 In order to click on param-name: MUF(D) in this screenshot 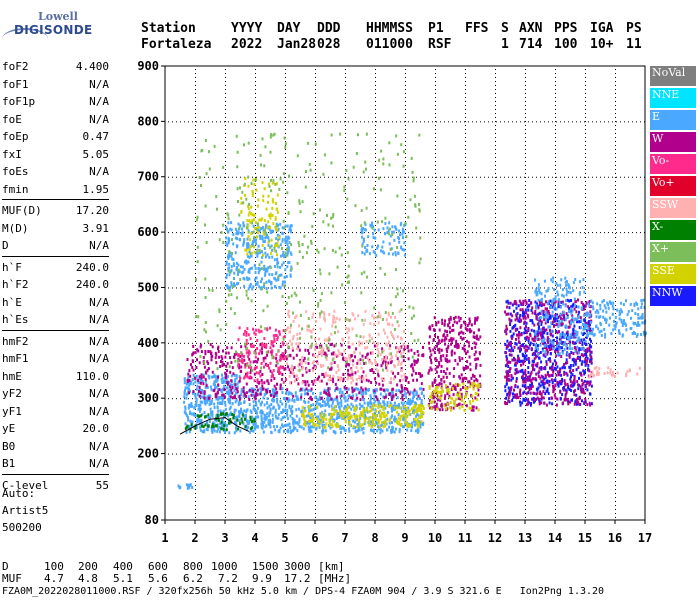, I will do `click(22, 210)`.